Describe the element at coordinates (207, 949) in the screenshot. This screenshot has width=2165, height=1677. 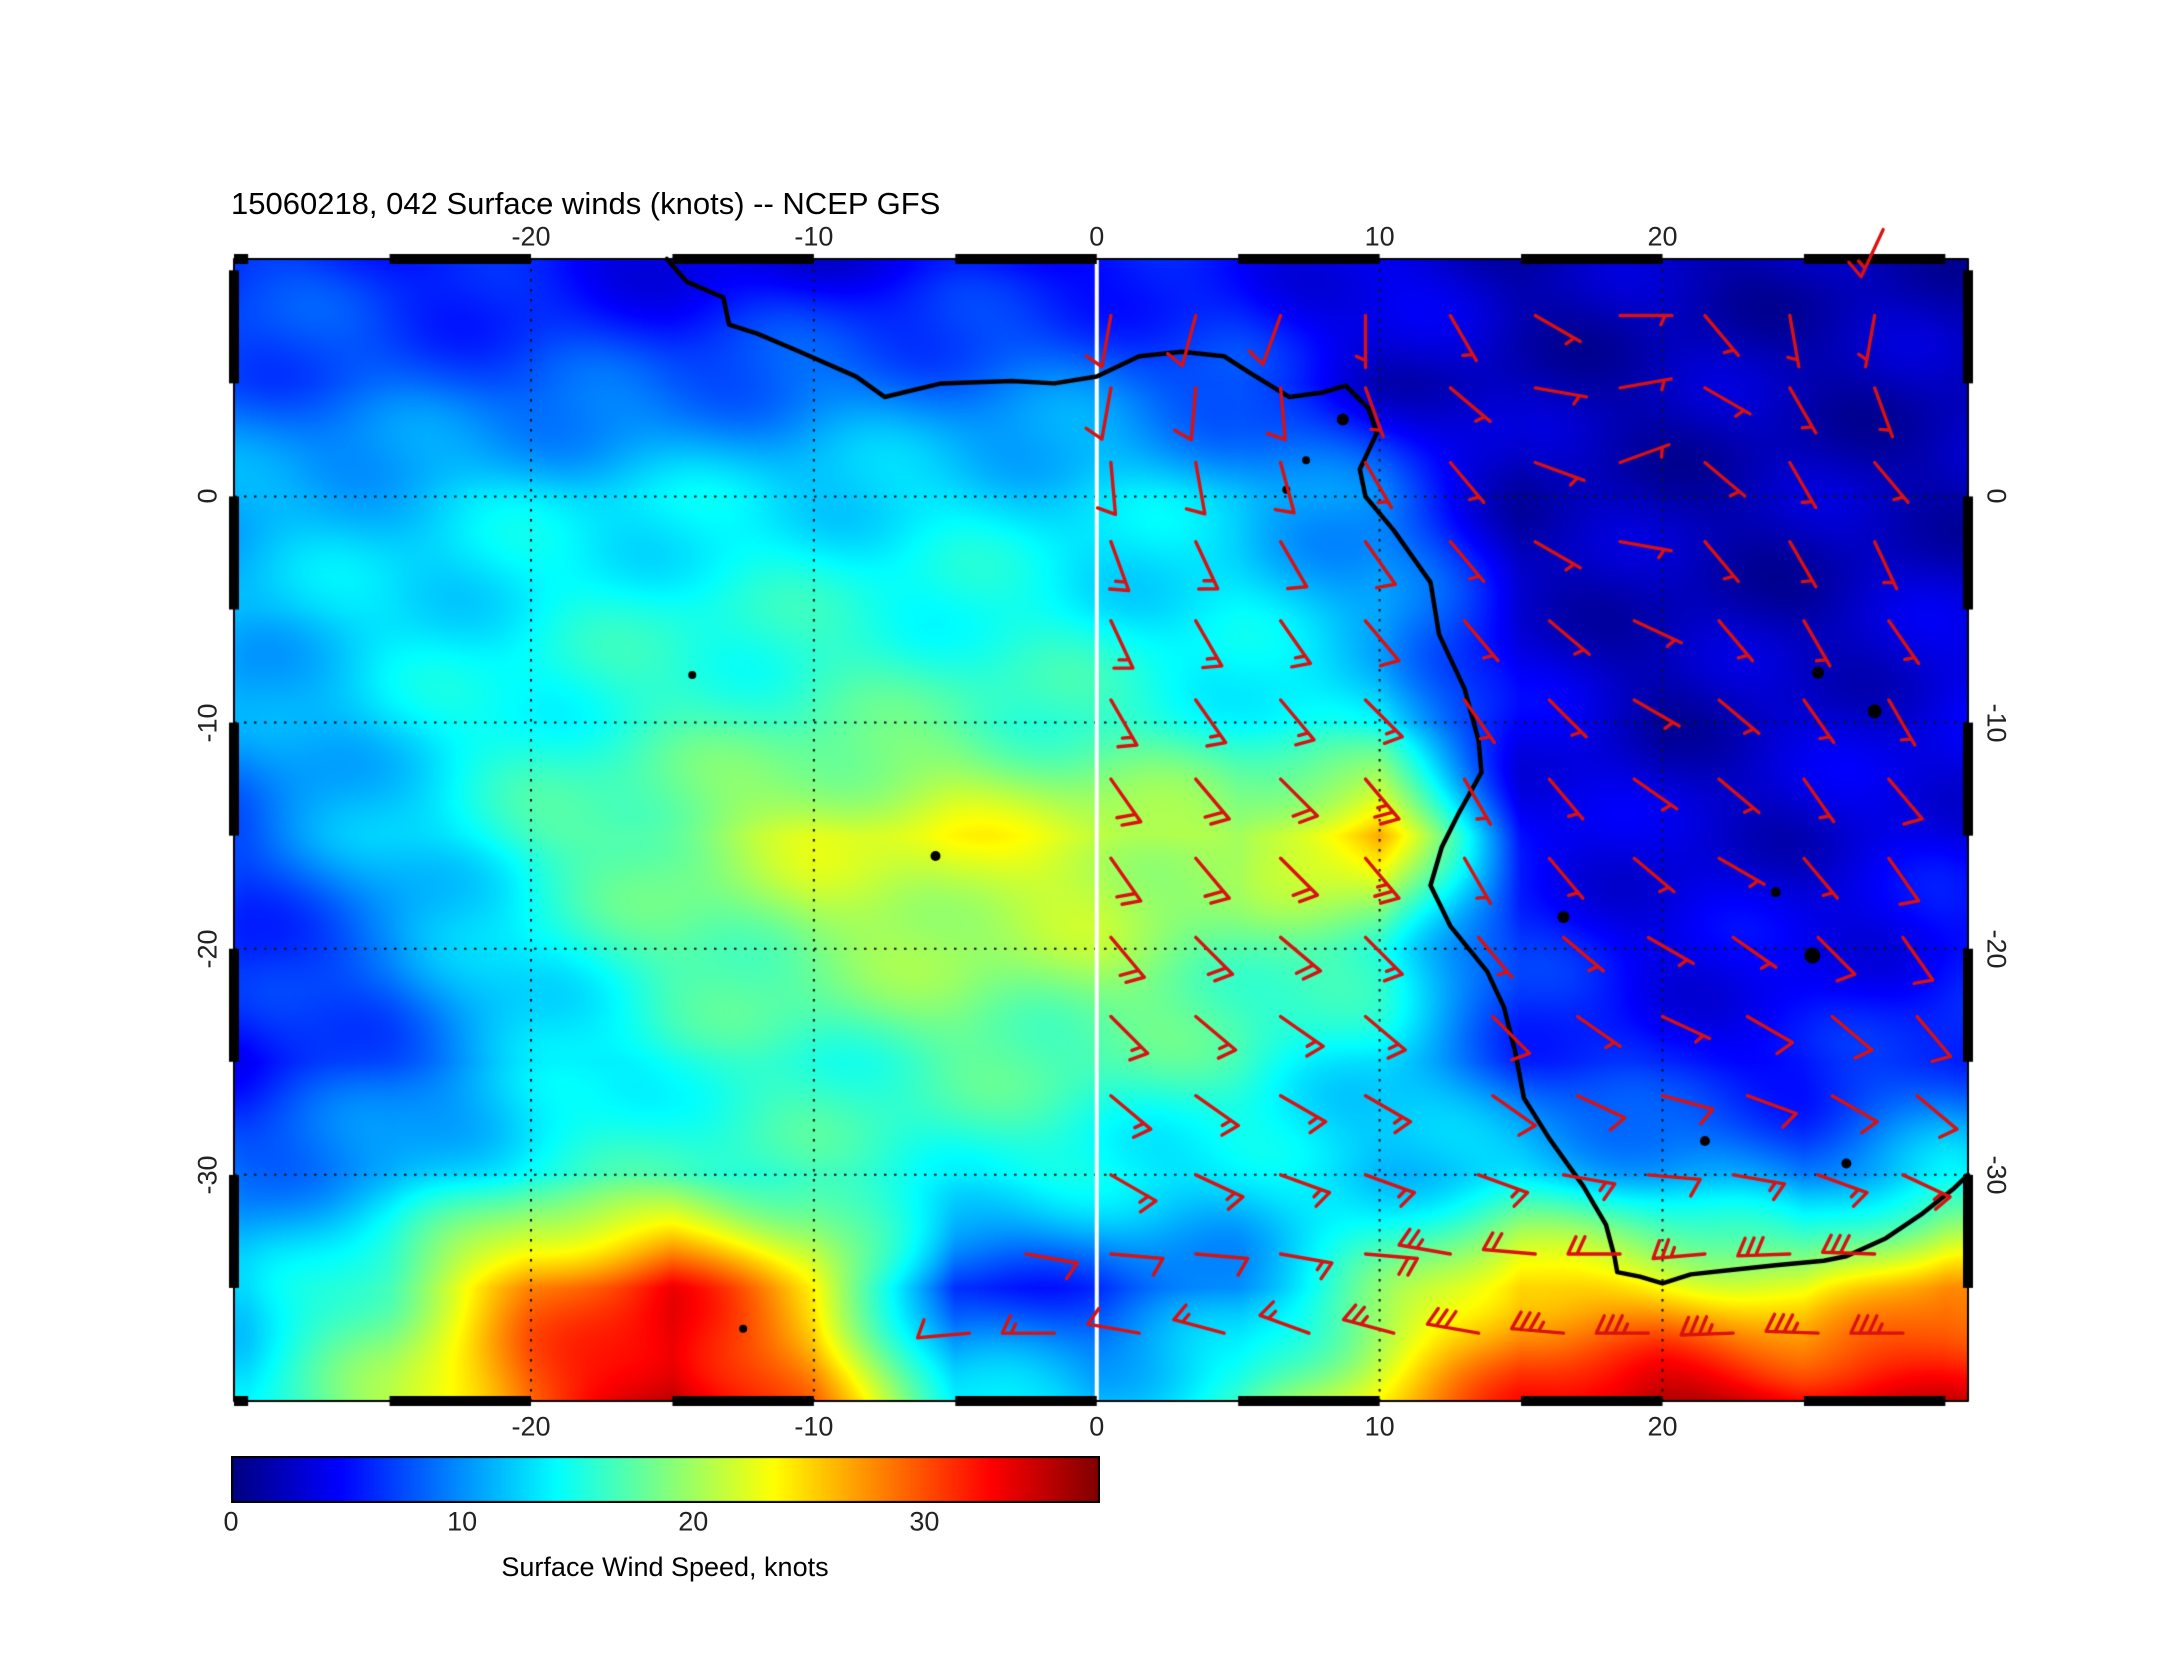
I see `lat-tick-left: -20` at that location.